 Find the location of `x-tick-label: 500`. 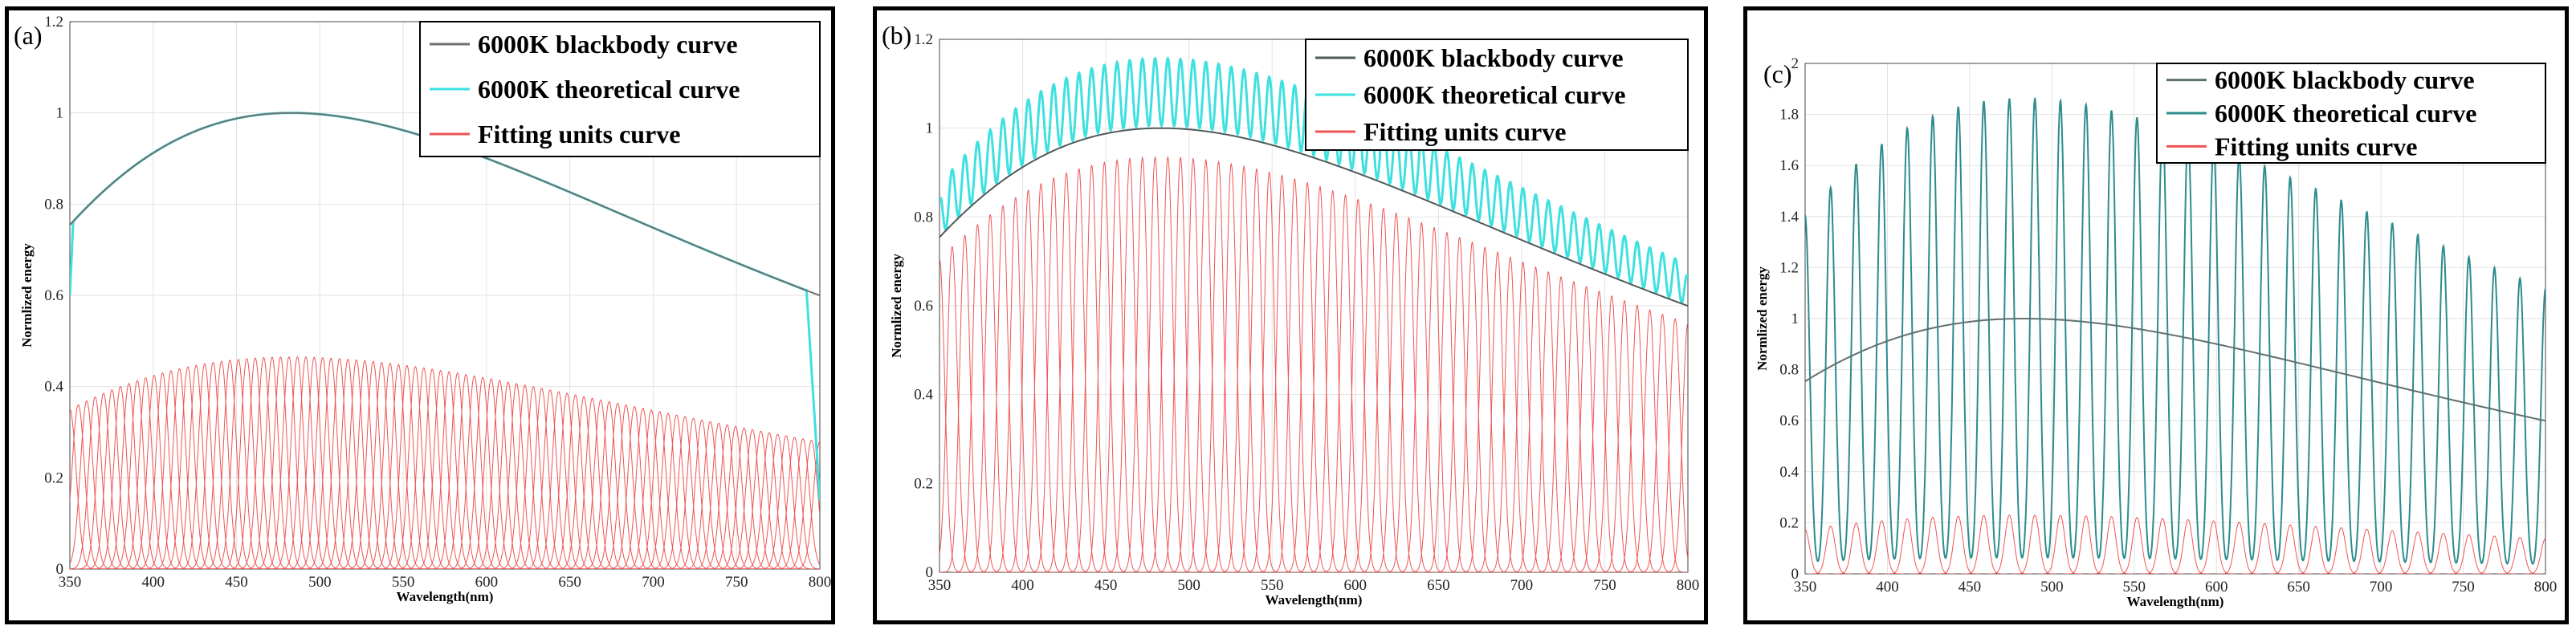

x-tick-label: 500 is located at coordinates (2052, 587).